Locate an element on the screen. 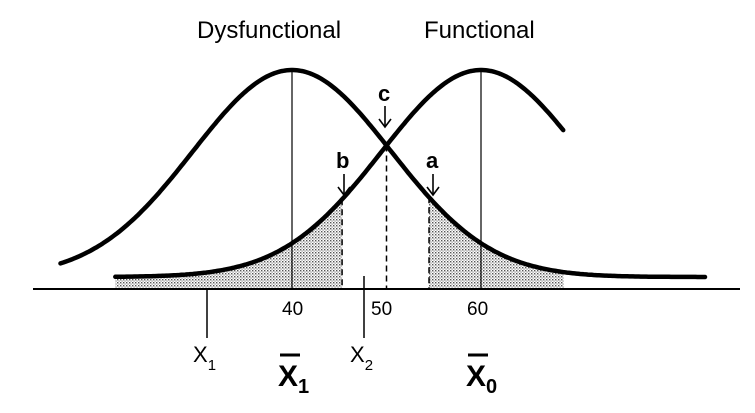  arrow-a-icon is located at coordinates (433, 185).